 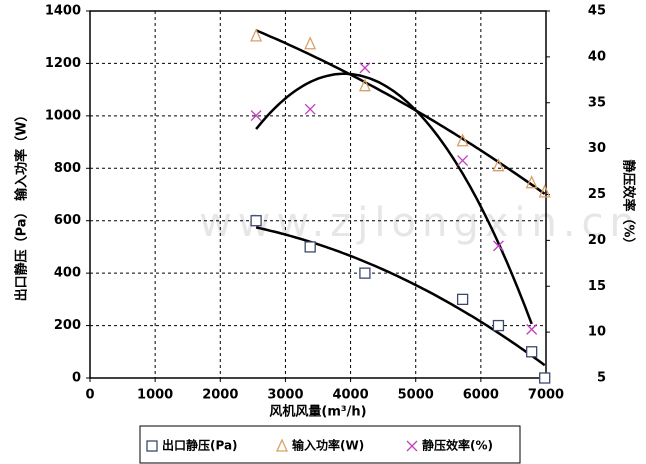 I want to click on y2-tick-label: 15, so click(x=597, y=286).